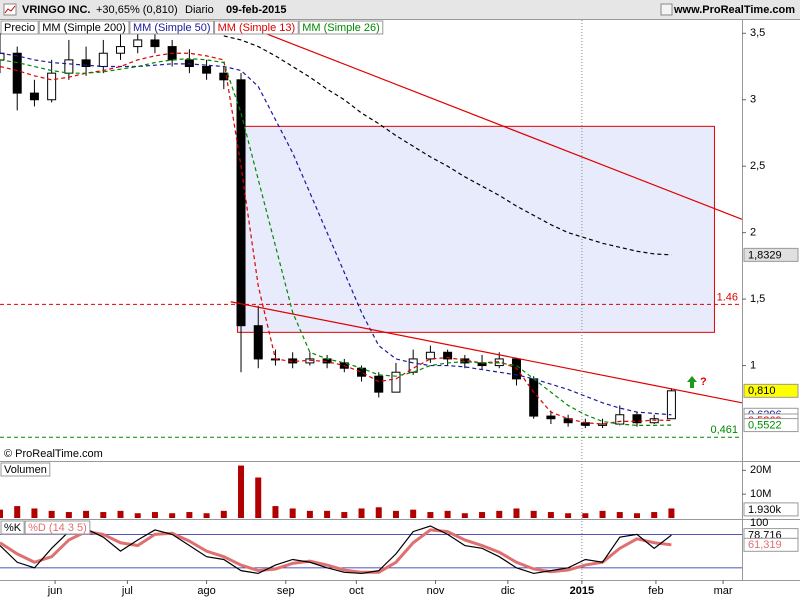 This screenshot has width=800, height=605. Describe the element at coordinates (199, 10) in the screenshot. I see `period: Diario` at that location.